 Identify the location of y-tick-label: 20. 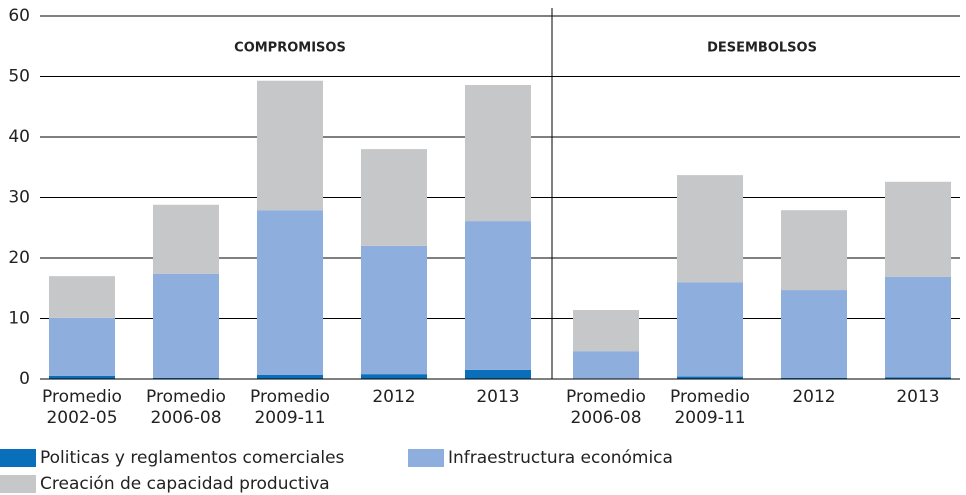
(19, 258).